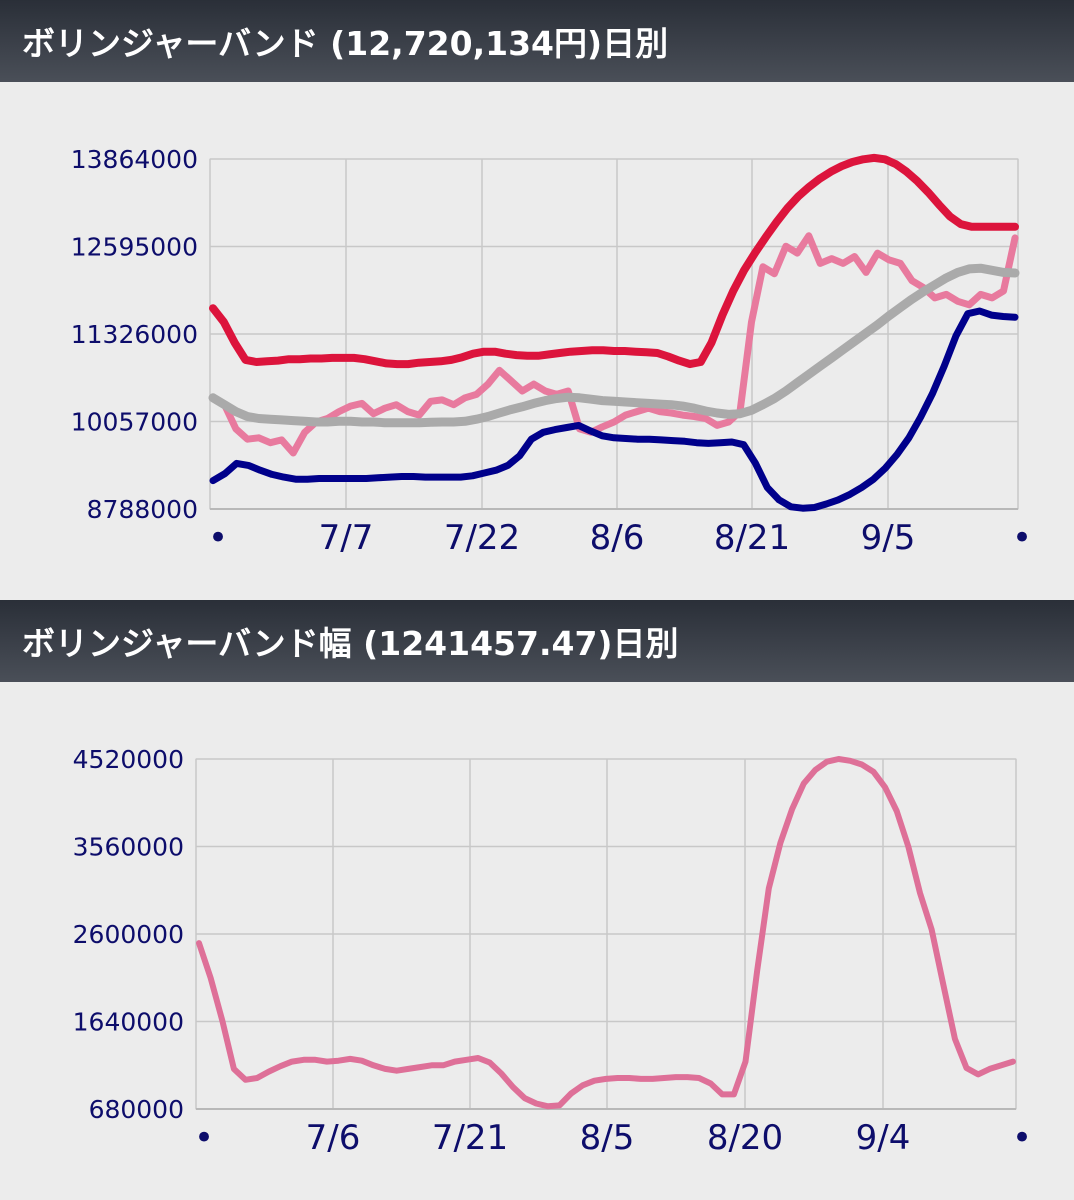 The image size is (1074, 1200). What do you see at coordinates (134, 422) in the screenshot?
I see `y-tick-label: 10057000` at bounding box center [134, 422].